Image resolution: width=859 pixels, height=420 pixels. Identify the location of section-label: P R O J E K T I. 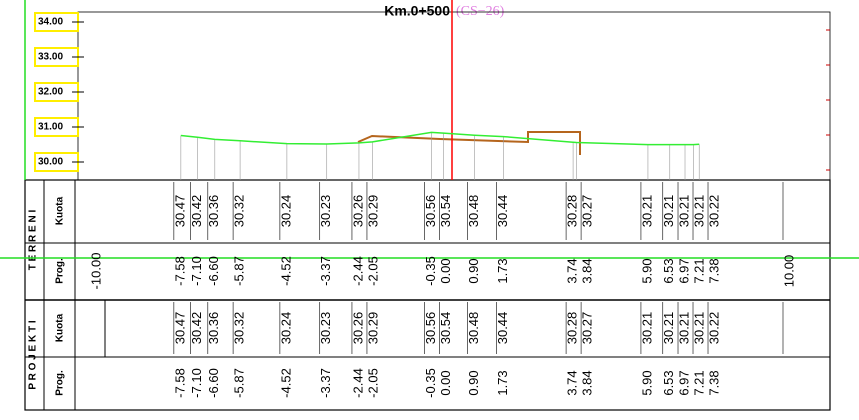
(33, 354).